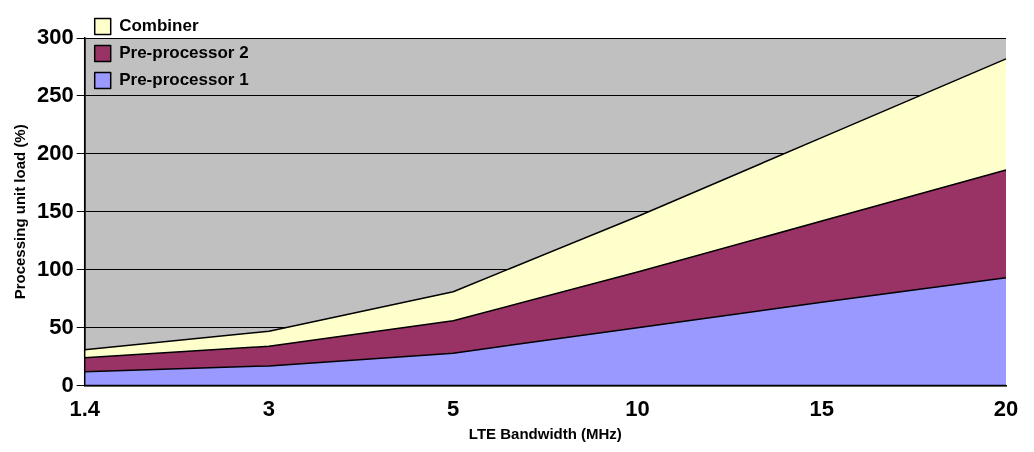  Describe the element at coordinates (20, 212) in the screenshot. I see `y-axis-title: Processing unit load (%)` at that location.